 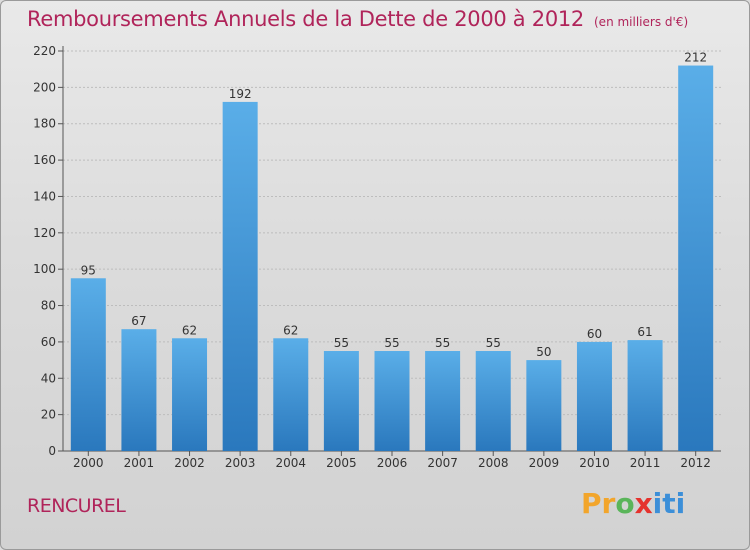 What do you see at coordinates (696, 258) in the screenshot?
I see `bar-2012` at bounding box center [696, 258].